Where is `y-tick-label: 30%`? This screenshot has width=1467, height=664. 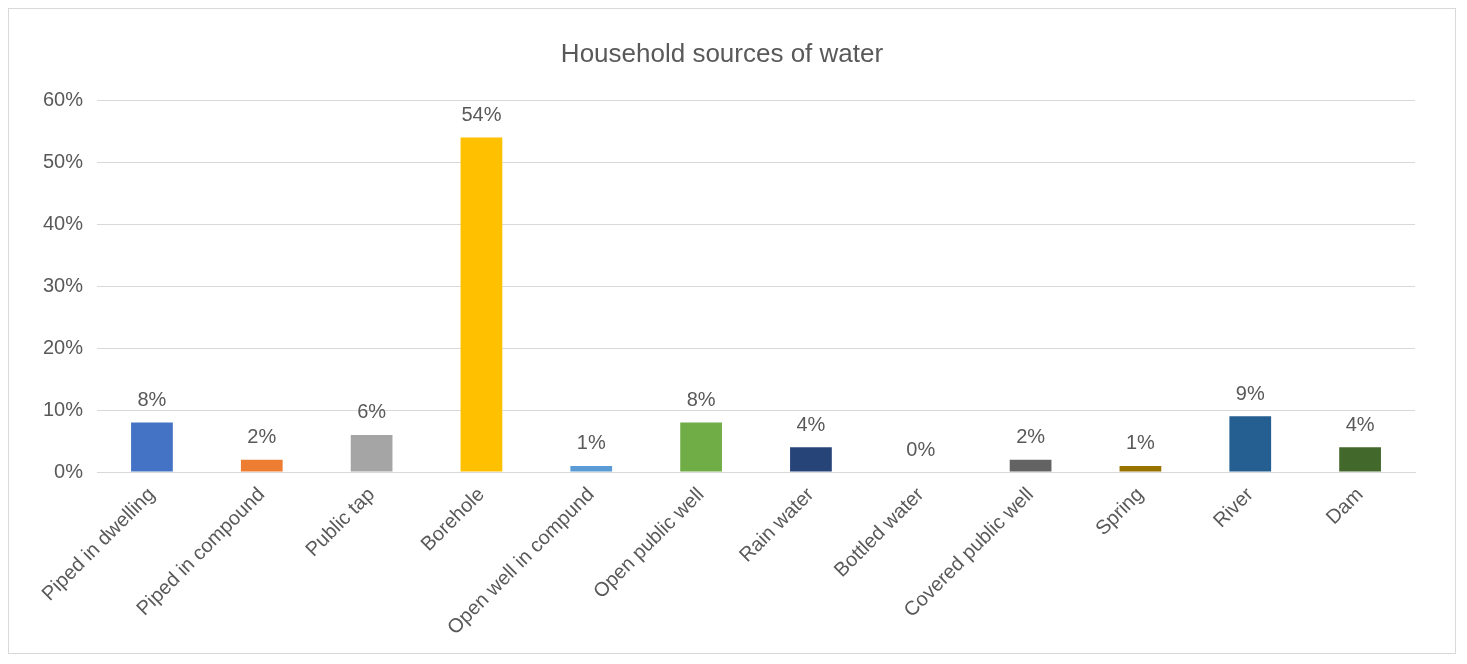
y-tick-label: 30% is located at coordinates (63, 284).